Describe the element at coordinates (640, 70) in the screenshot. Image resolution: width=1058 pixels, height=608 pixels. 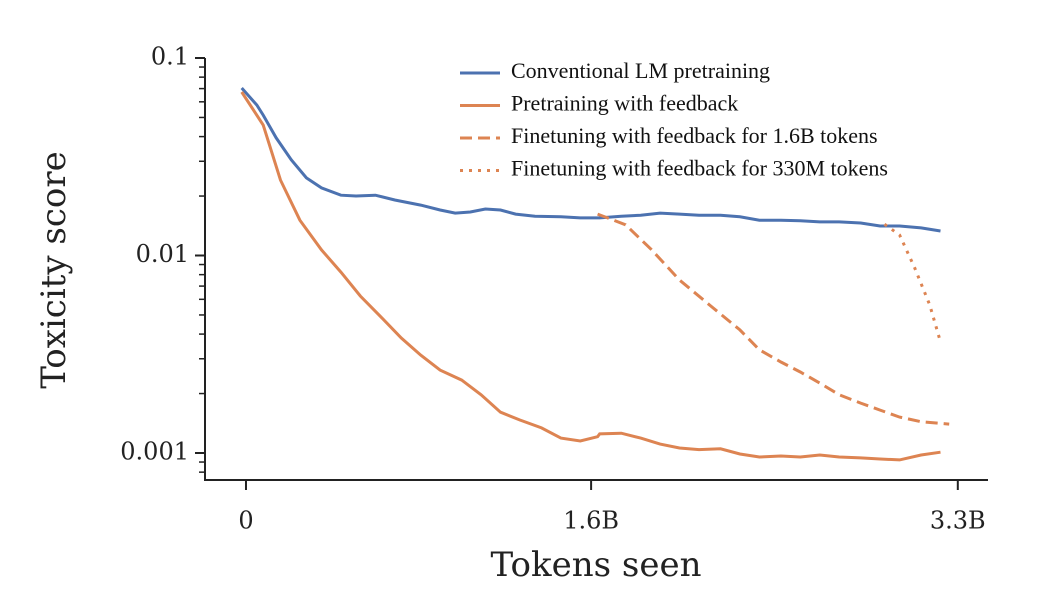
I see `legend-label: Conventional LM pretraining` at that location.